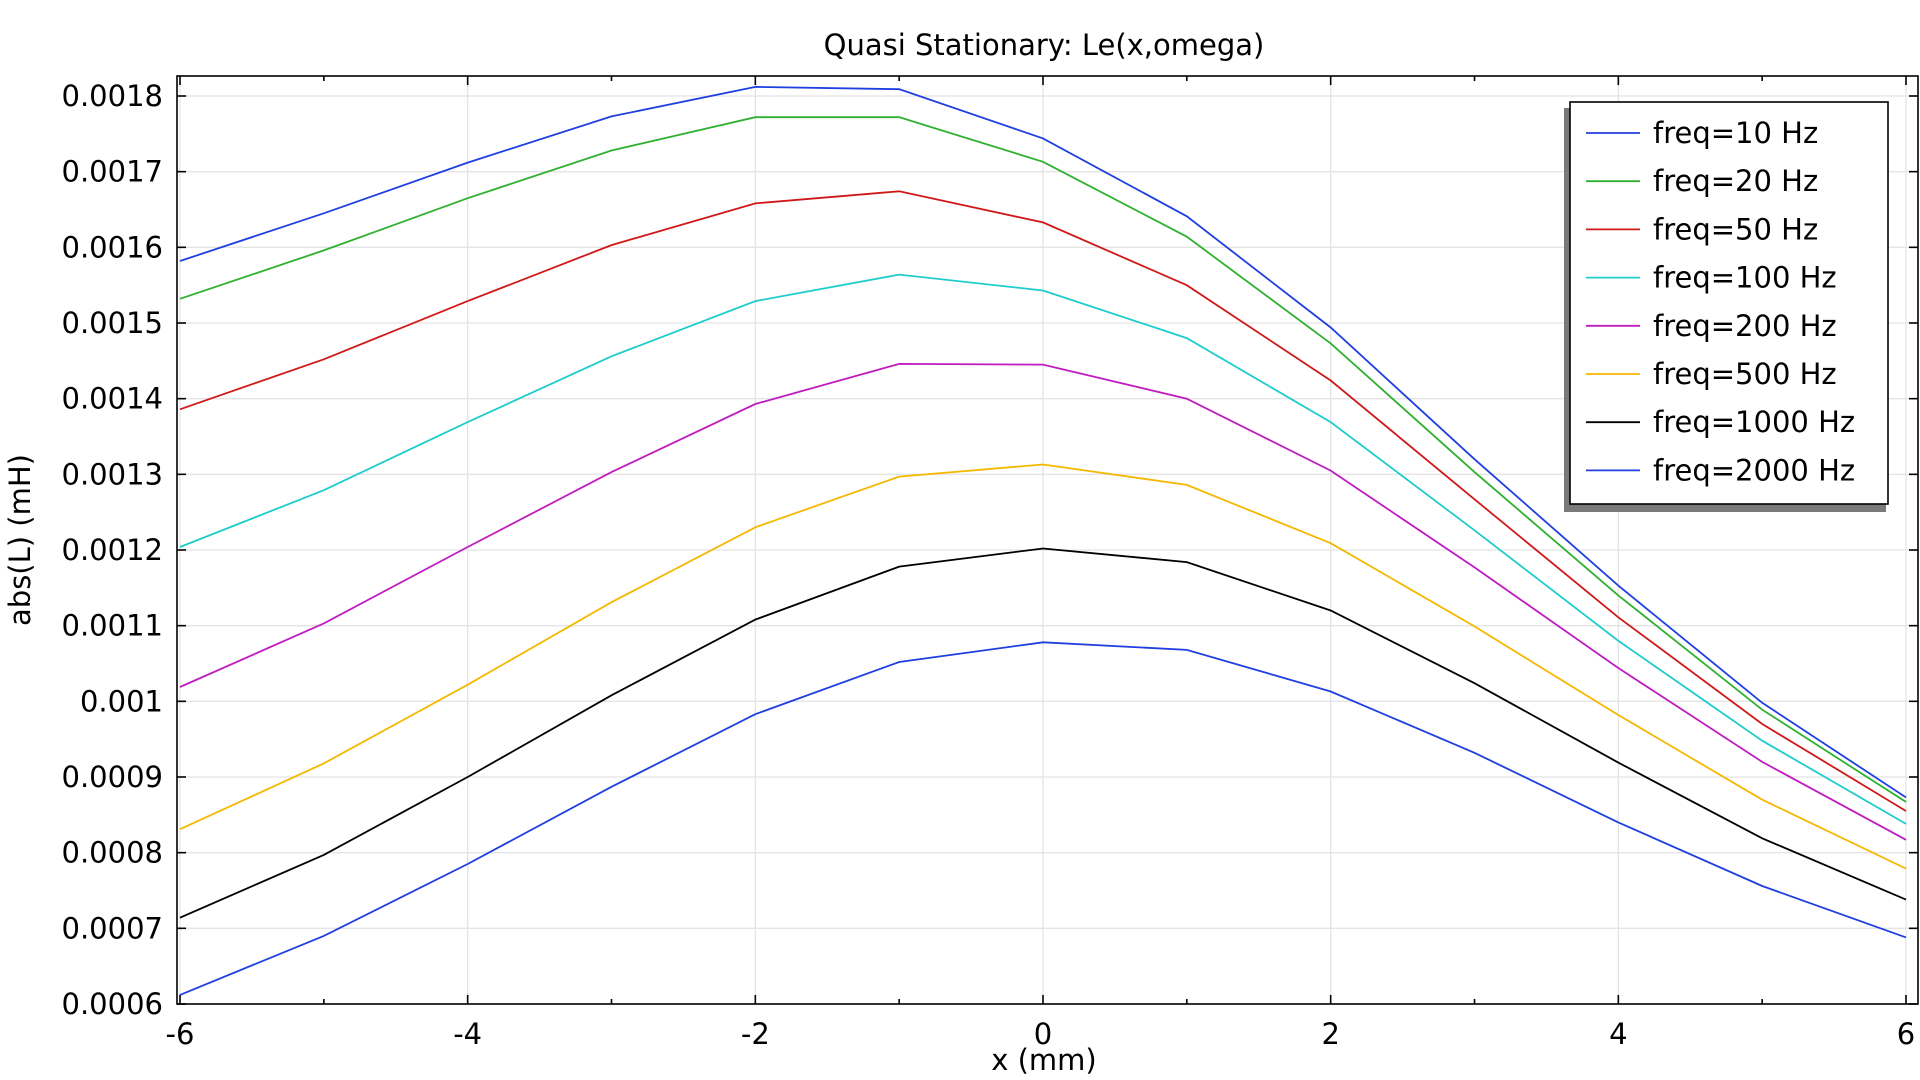 The height and width of the screenshot is (1080, 1920). What do you see at coordinates (112, 626) in the screenshot?
I see `y-tick-label: 0.0011` at bounding box center [112, 626].